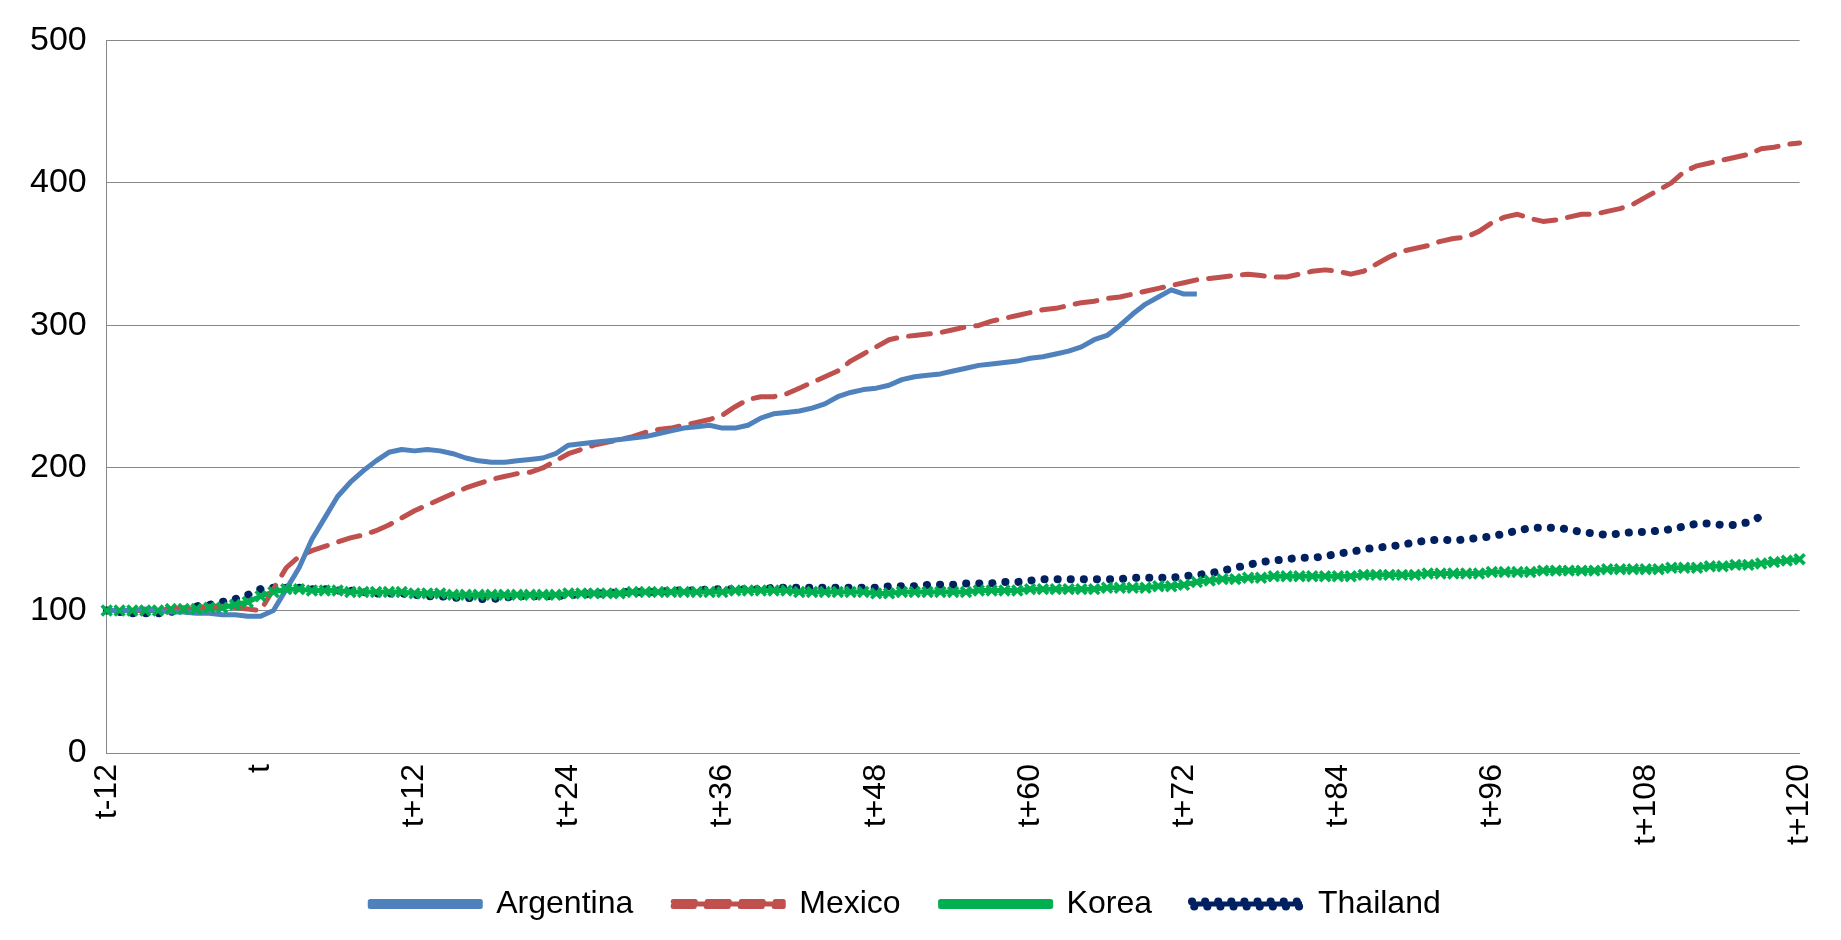  Describe the element at coordinates (58, 607) in the screenshot. I see `y-tick-label: 100` at that location.